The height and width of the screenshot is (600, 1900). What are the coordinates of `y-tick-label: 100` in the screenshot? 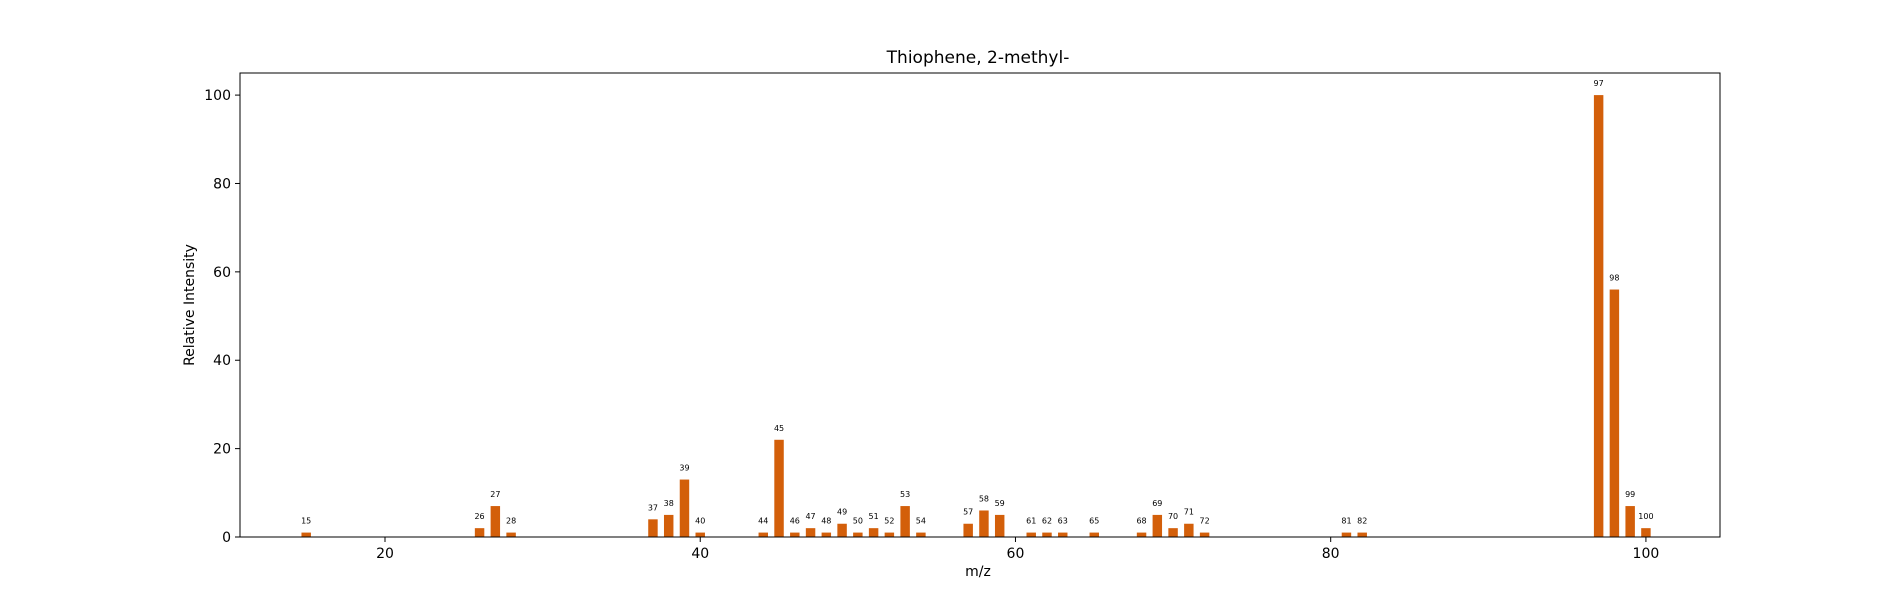 It's located at (217, 96).